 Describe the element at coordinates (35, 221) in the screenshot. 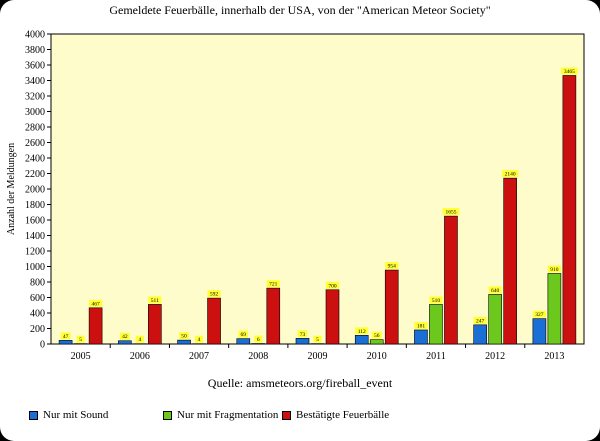

I see `y-tick-label: 1600` at that location.